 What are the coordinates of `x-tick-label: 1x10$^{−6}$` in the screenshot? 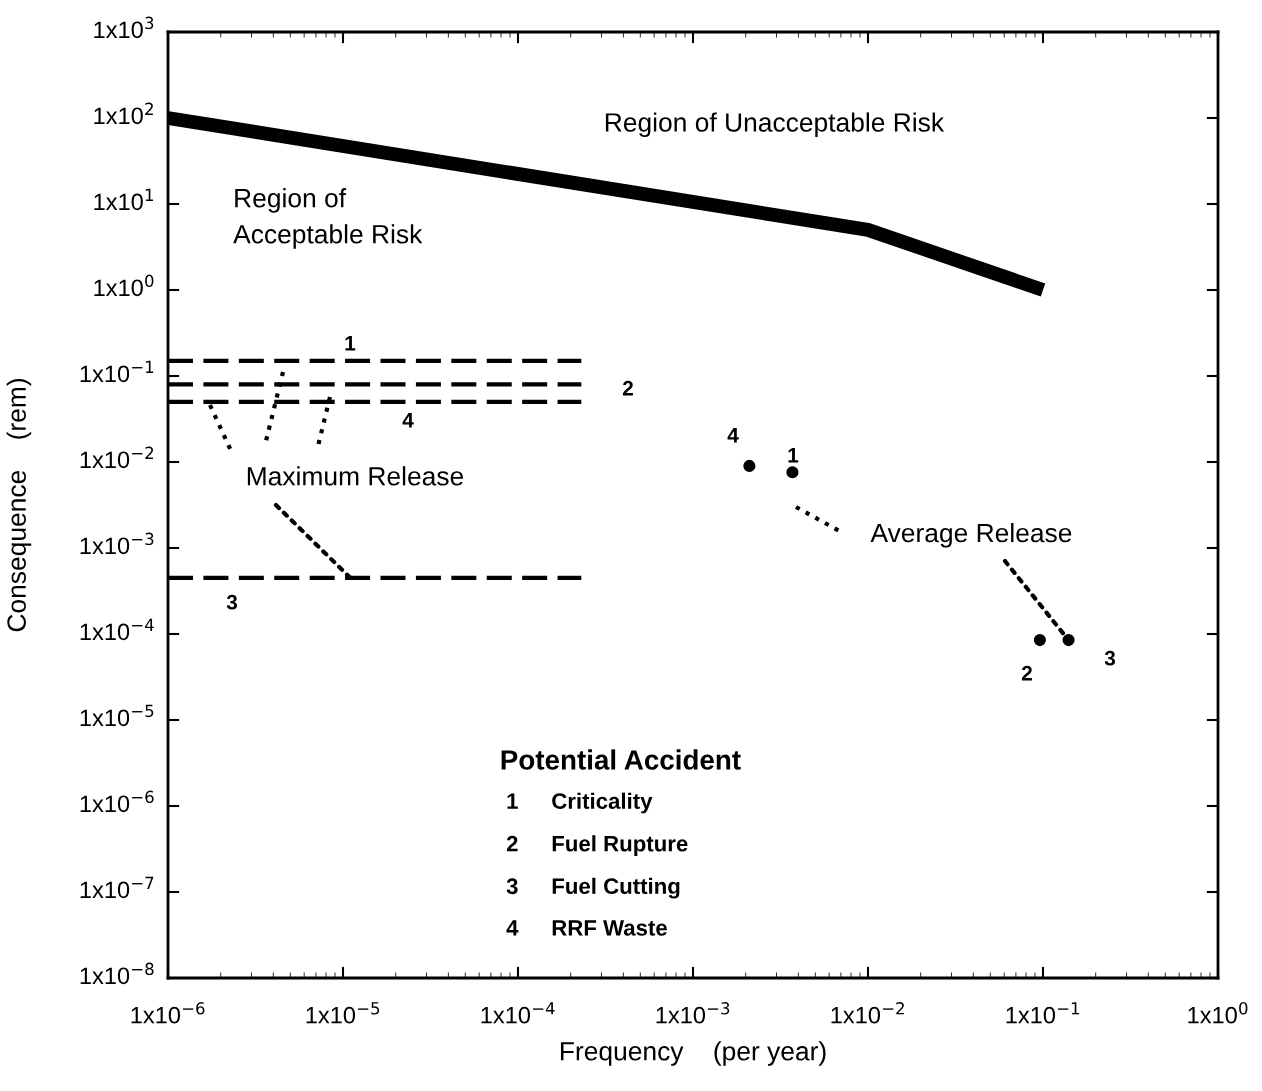 It's located at (168, 1013).